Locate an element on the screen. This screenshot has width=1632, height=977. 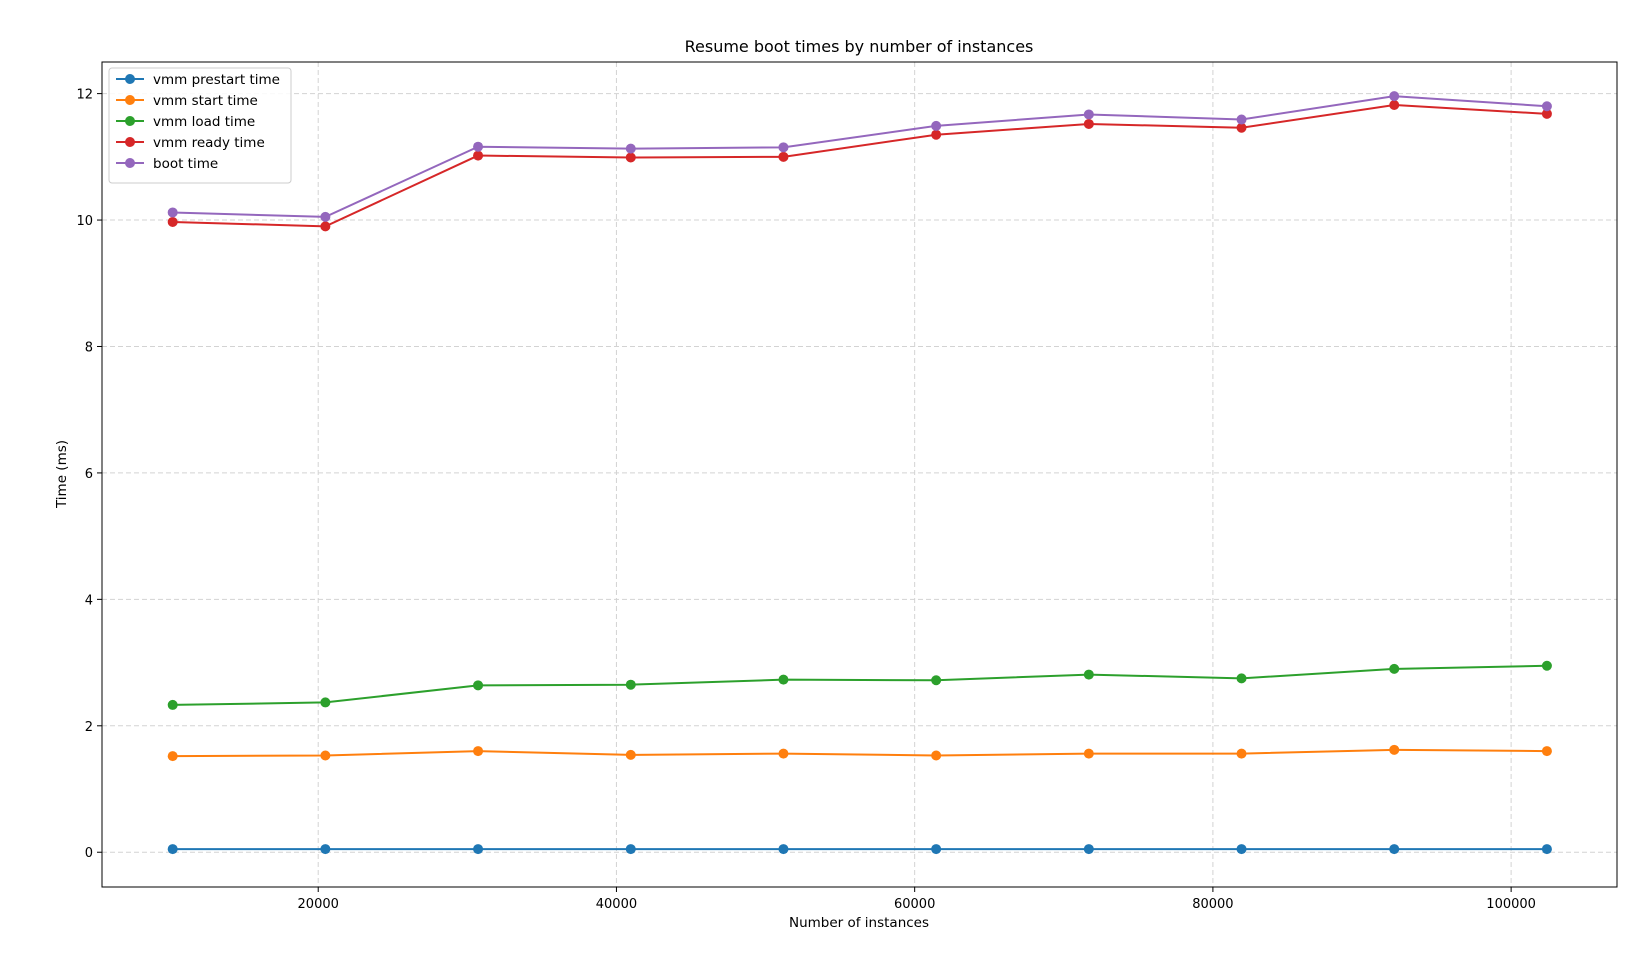
series-vmm-load-time is located at coordinates (859, 685).